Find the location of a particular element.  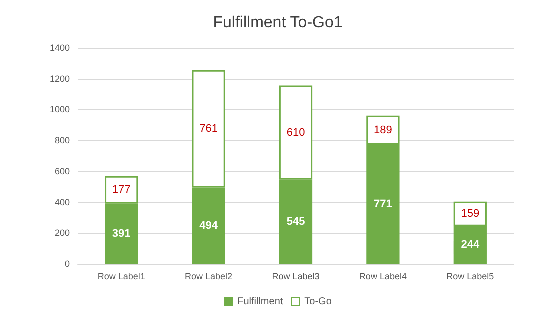

data-label: 545 is located at coordinates (296, 222).